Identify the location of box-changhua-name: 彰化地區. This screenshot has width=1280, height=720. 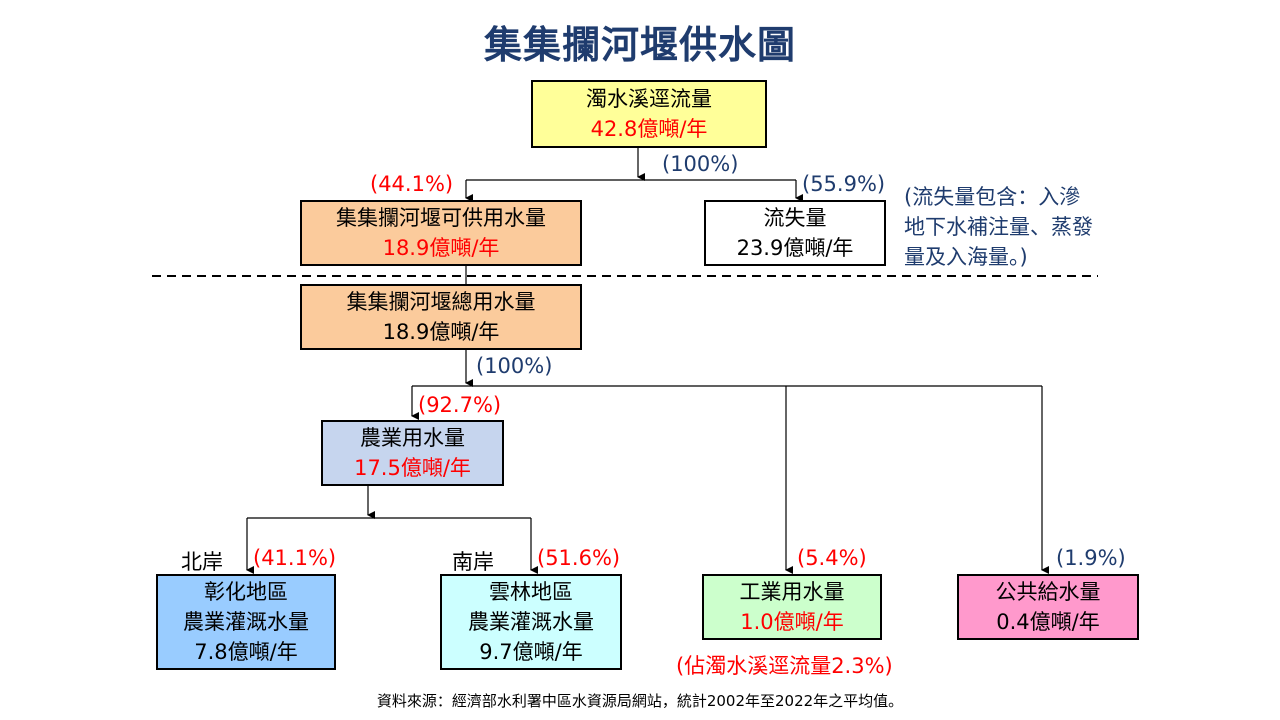
(246, 592).